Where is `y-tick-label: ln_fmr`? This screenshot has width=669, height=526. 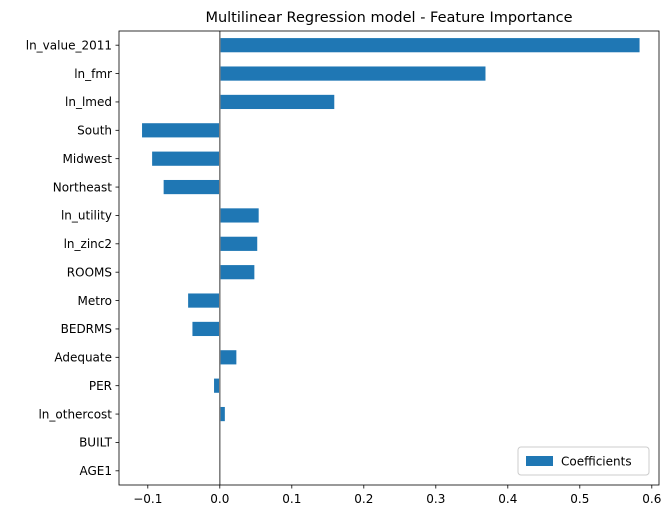 y-tick-label: ln_fmr is located at coordinates (93, 74).